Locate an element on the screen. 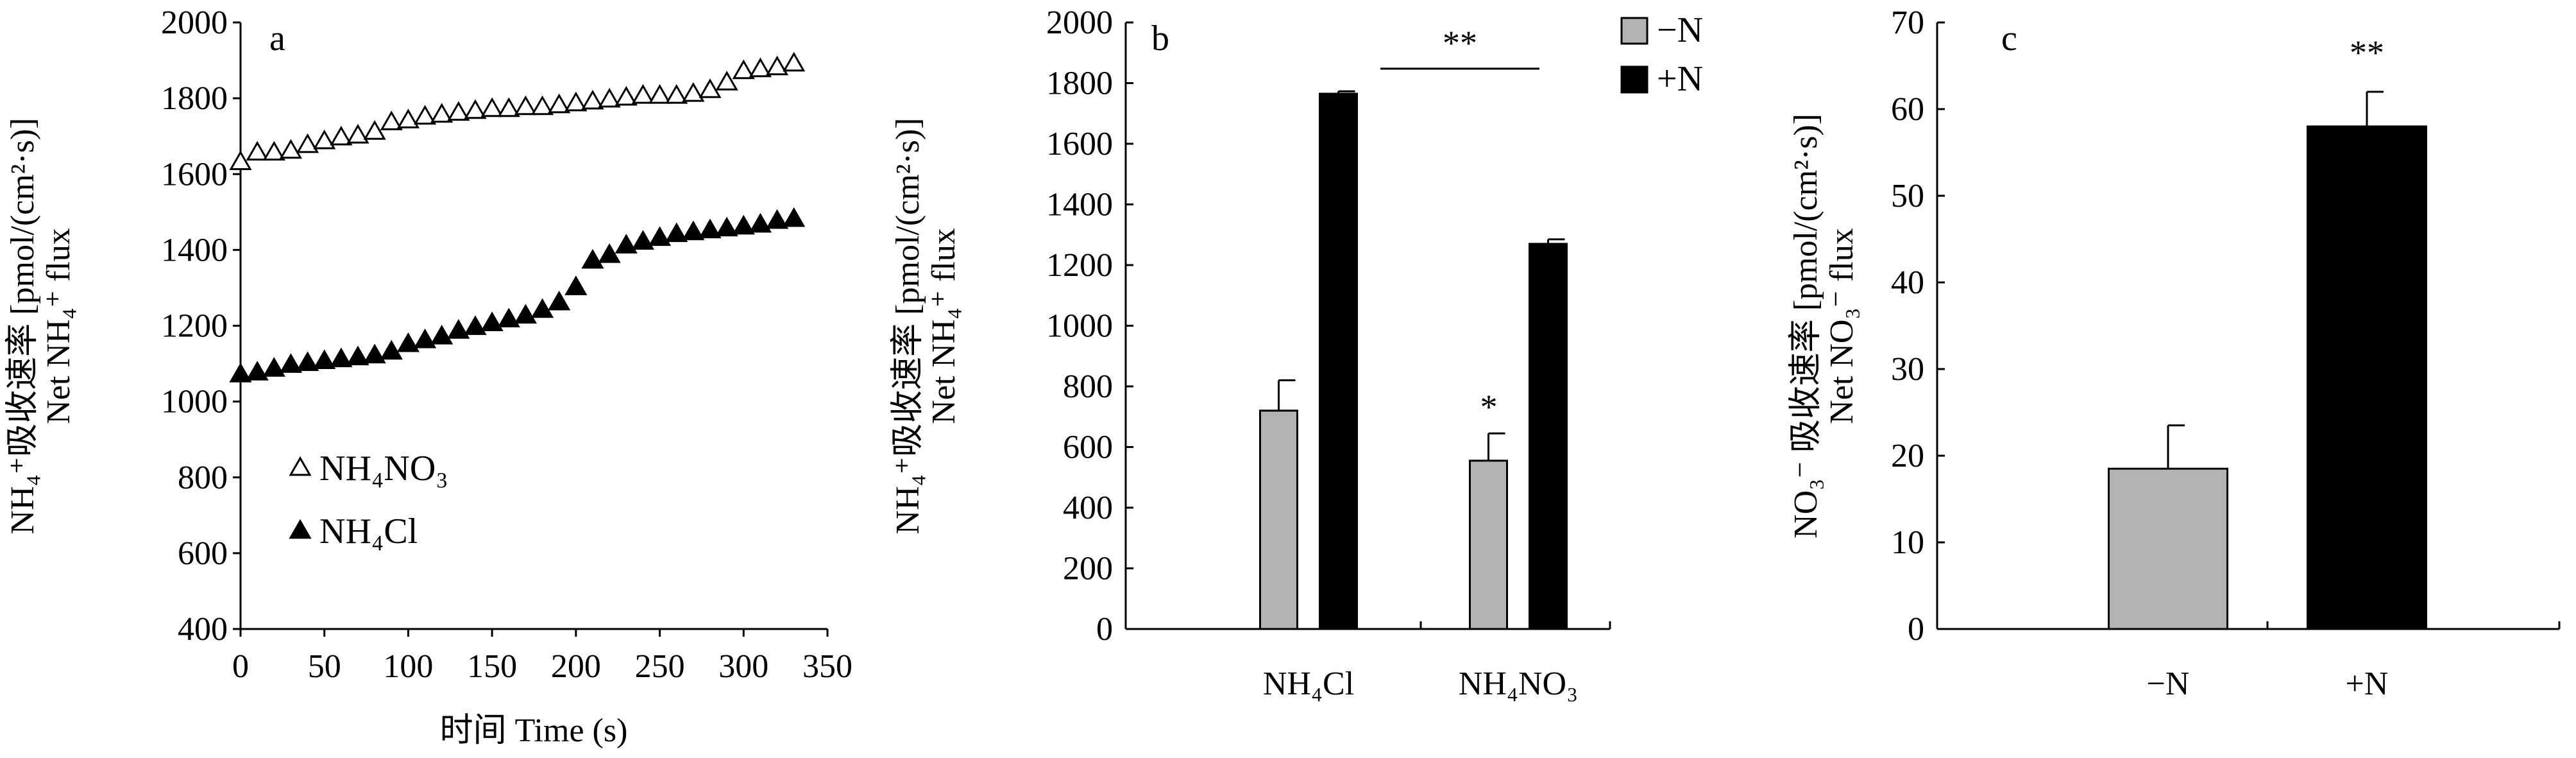 The image size is (2576, 758). x-tick-label: 50 is located at coordinates (324, 666).